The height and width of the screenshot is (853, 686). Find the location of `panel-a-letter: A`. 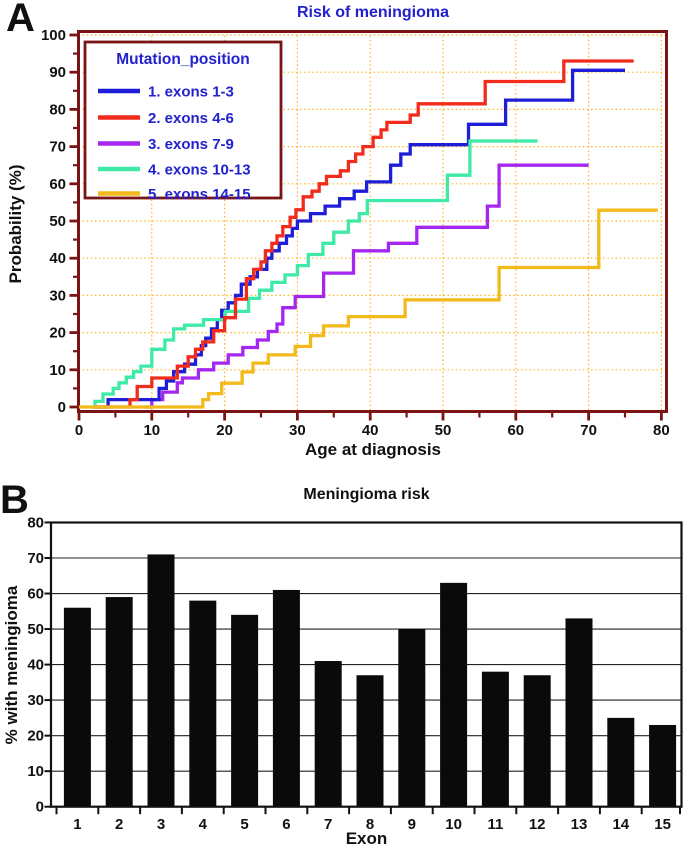

panel-a-letter: A is located at coordinates (20, 20).